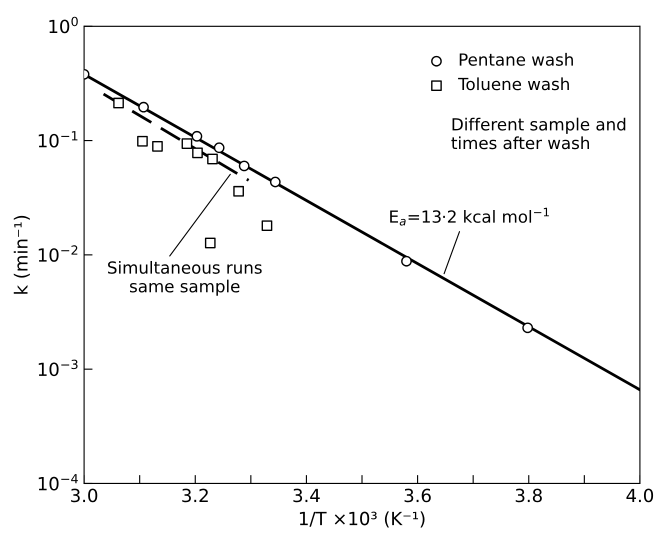  Describe the element at coordinates (469, 217) in the screenshot. I see `annotation: E$_{a}$=13·2 kcal mol$^{−1}$` at that location.